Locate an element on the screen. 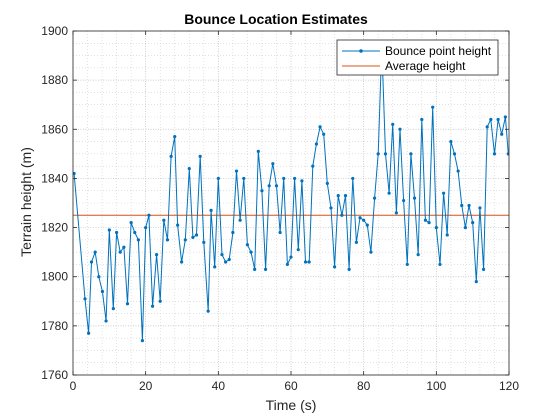 This screenshot has width=560, height=420. y-axis-label: Terrain height (m) is located at coordinates (26, 202).